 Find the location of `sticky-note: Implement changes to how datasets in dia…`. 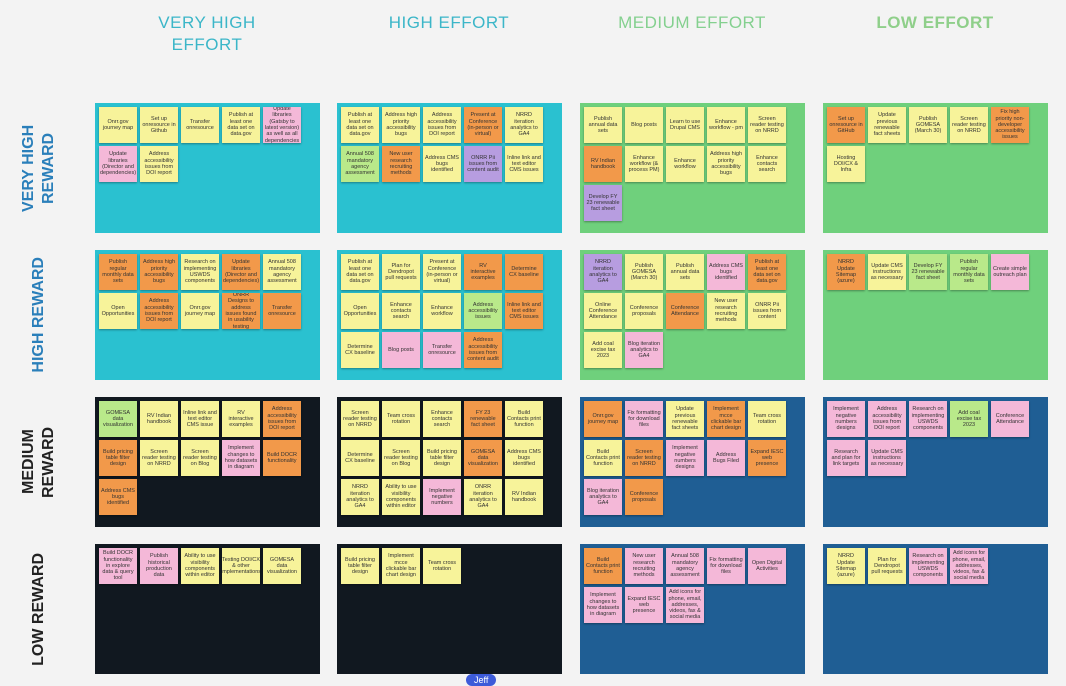

sticky-note: Implement changes to how datasets in dia… is located at coordinates (603, 605).